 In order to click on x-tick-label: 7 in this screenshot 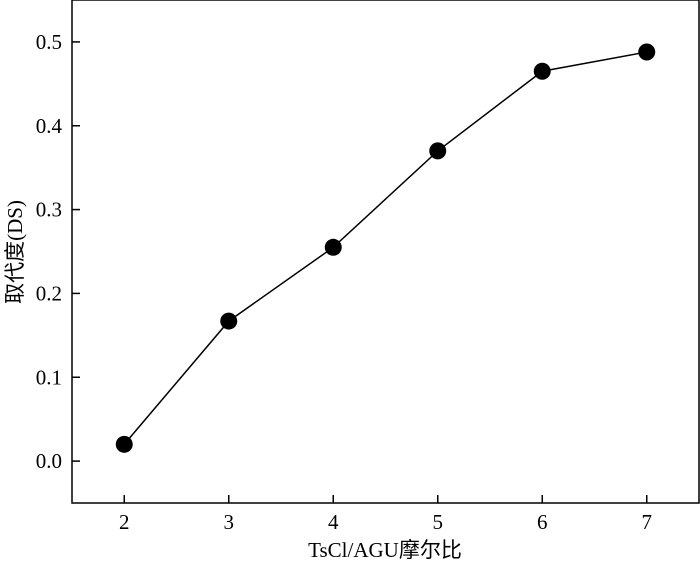, I will do `click(647, 522)`.